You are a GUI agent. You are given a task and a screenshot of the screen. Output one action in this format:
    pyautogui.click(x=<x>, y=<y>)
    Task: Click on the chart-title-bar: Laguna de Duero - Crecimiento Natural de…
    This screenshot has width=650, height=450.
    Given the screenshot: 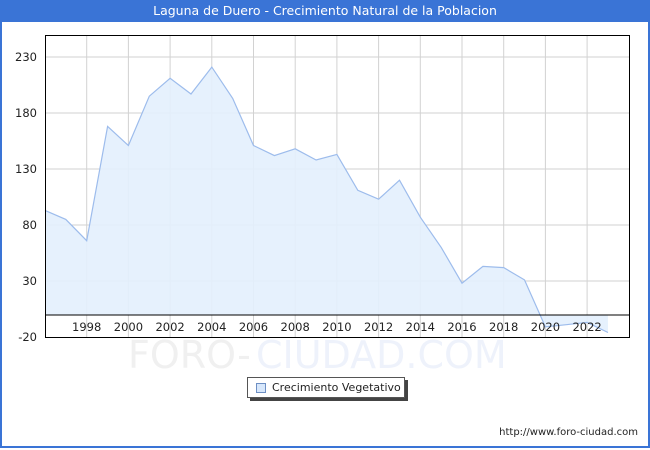 What is the action you would take?
    pyautogui.click(x=325, y=11)
    